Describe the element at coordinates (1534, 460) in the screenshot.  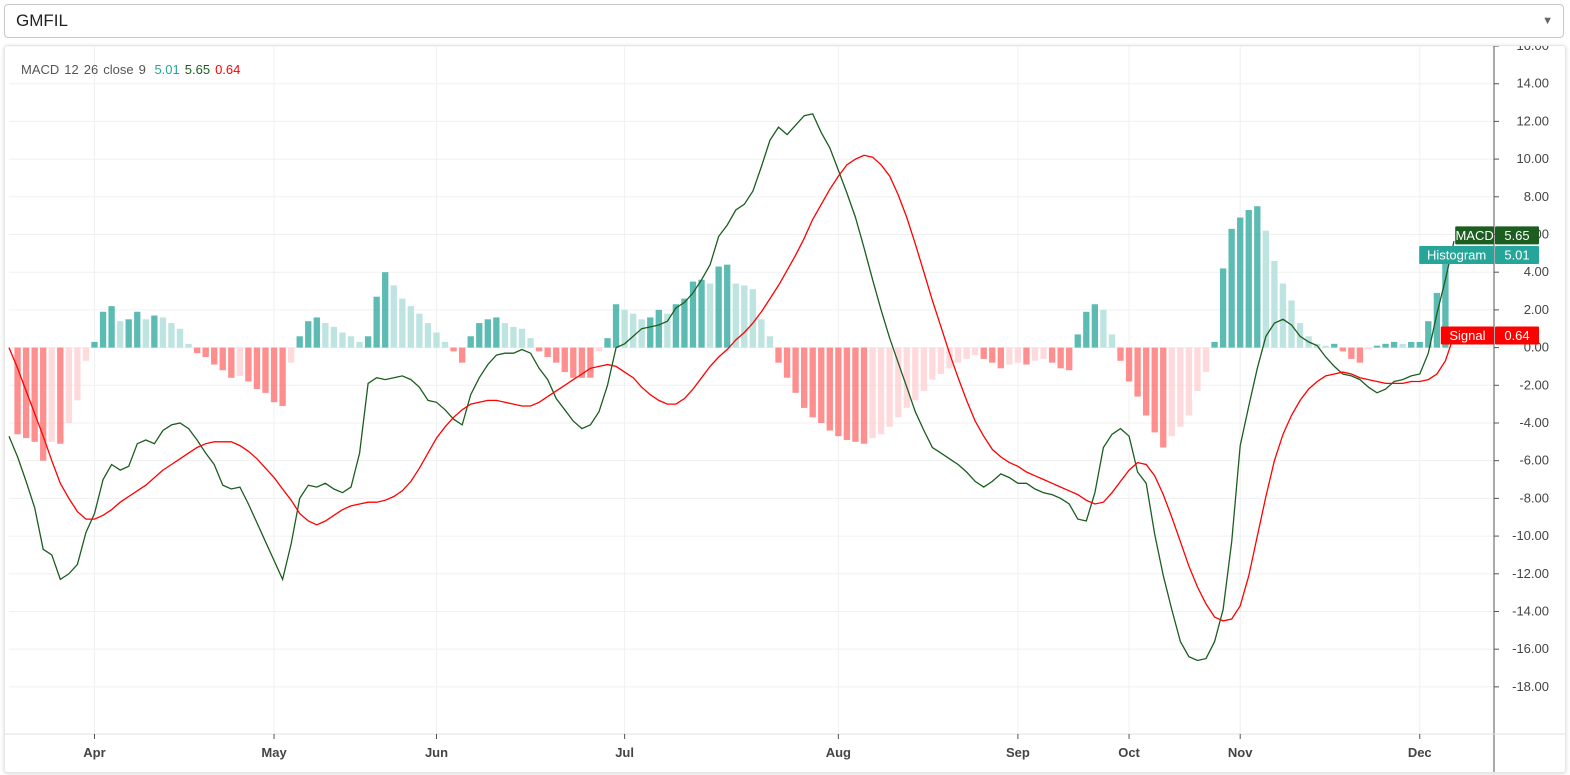
I see `y-tick-label: -6.00` at that location.